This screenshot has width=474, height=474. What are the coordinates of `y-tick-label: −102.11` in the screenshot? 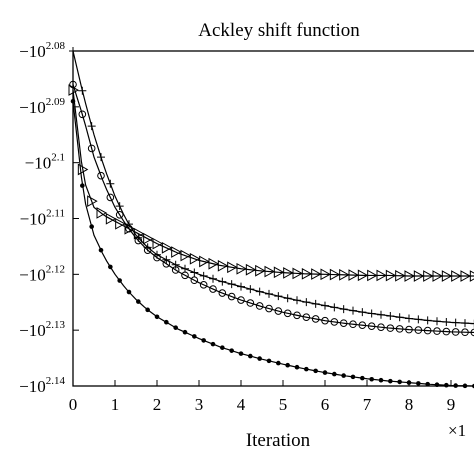 It's located at (42, 218).